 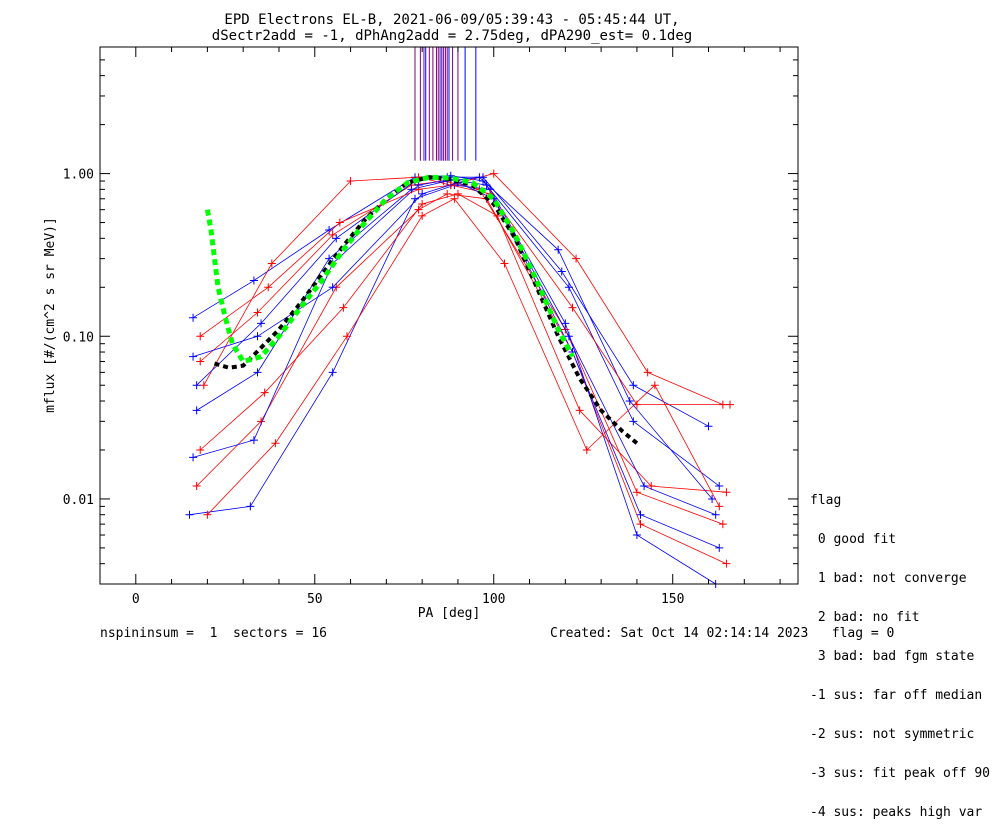 I want to click on y-tick-label: 0.01, so click(x=78, y=500).